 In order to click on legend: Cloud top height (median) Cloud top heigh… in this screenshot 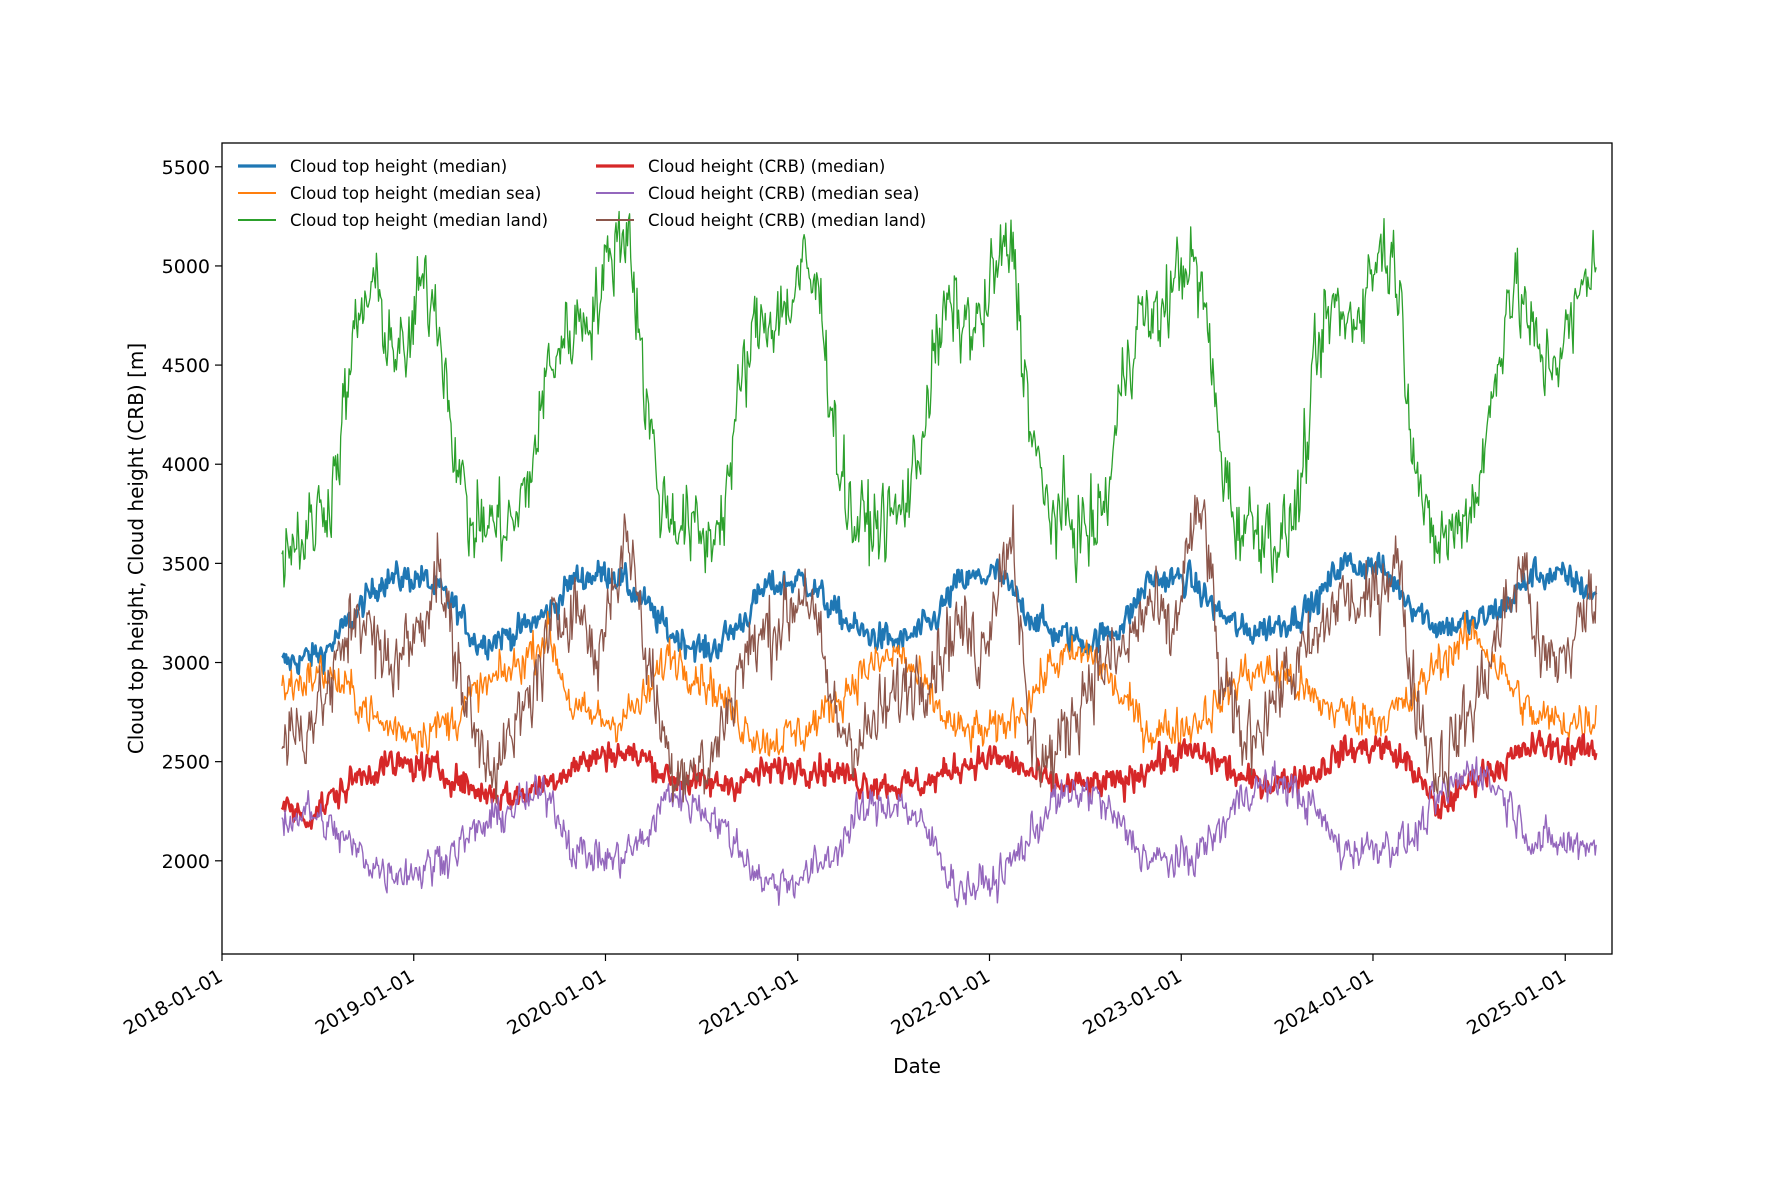, I will do `click(582, 193)`.